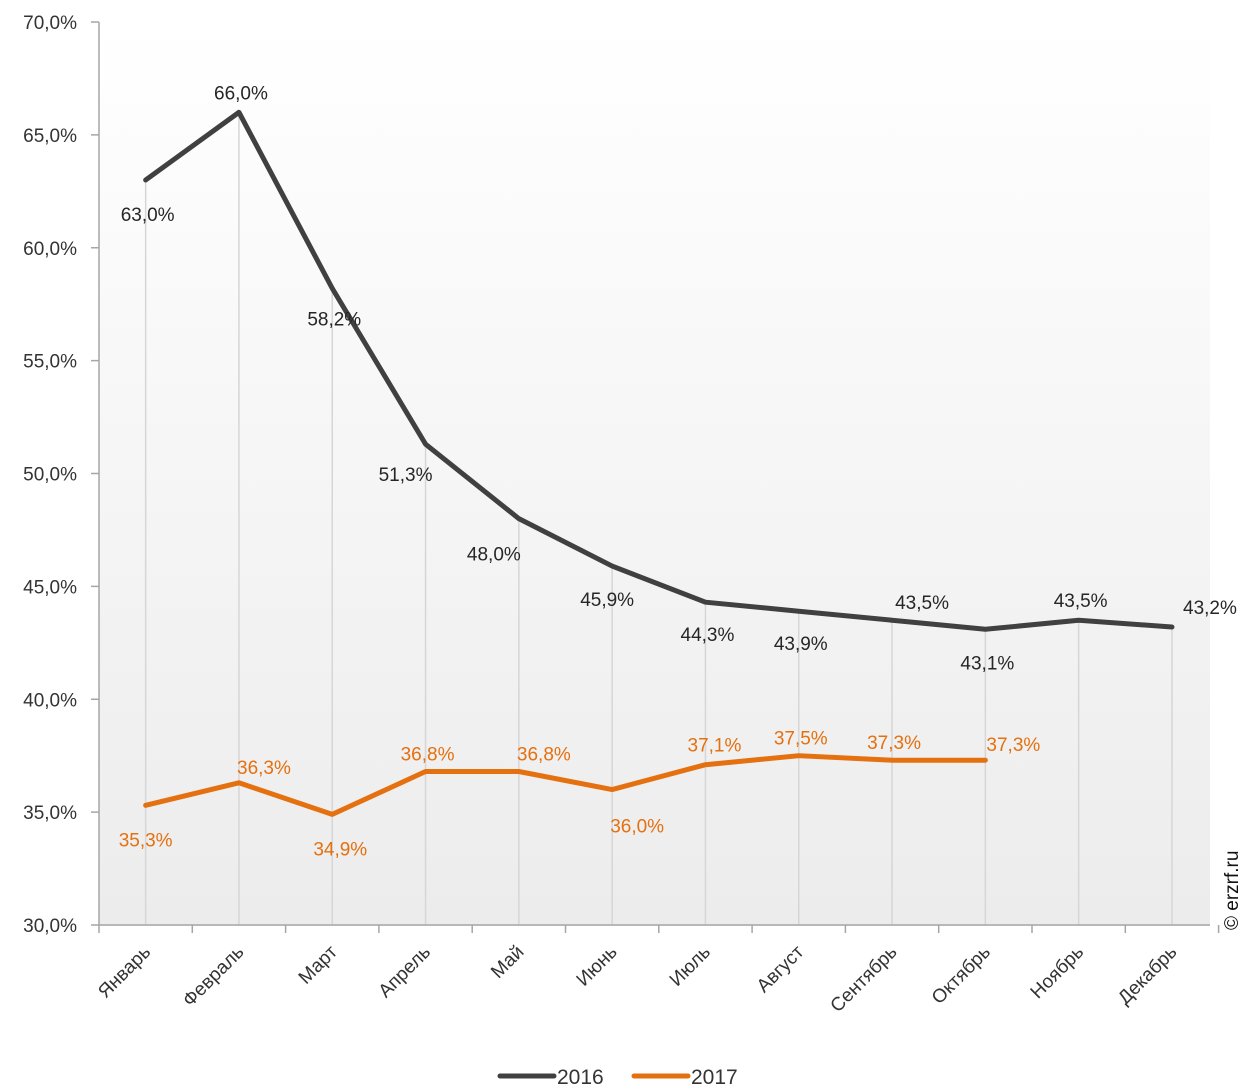  I want to click on data-label-2017: 37,1%, so click(715, 746).